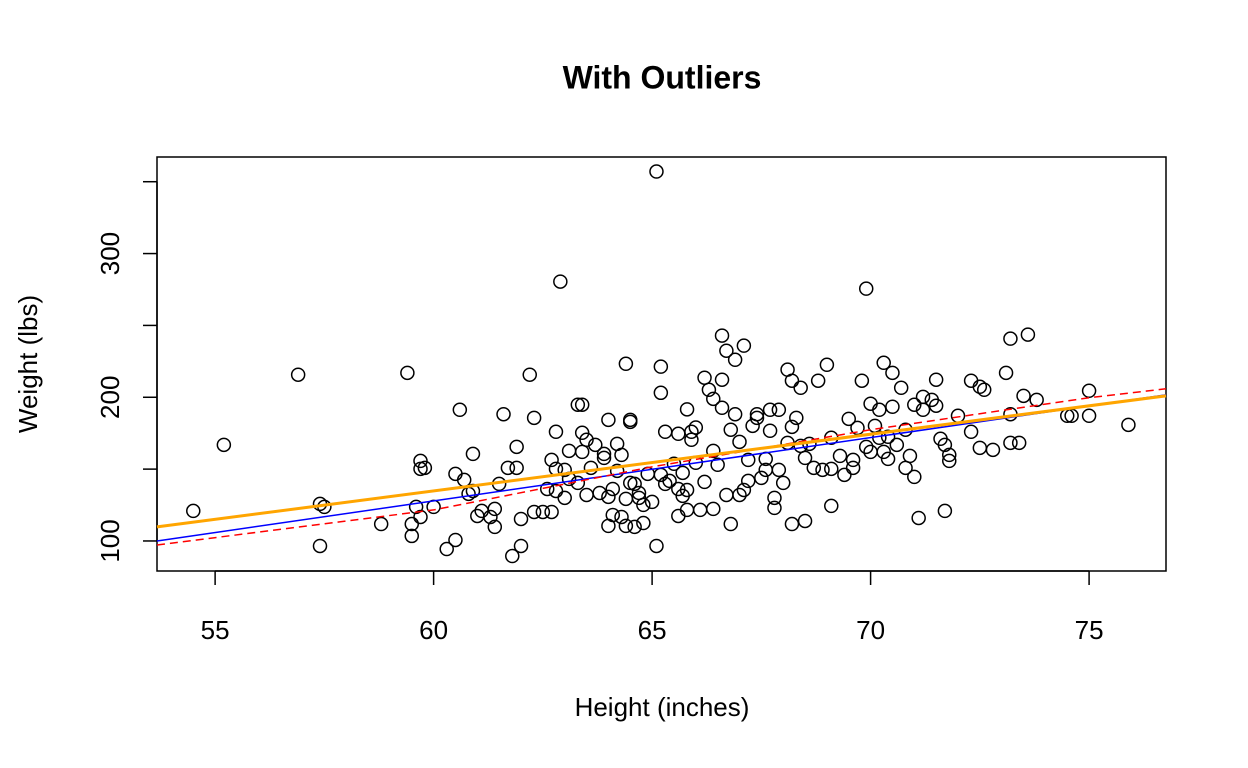 The height and width of the screenshot is (768, 1248). I want to click on x-tick-label: 60, so click(433, 630).